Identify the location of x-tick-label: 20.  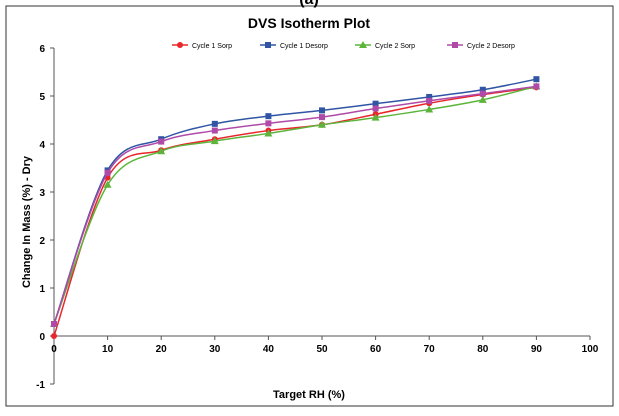
(162, 349).